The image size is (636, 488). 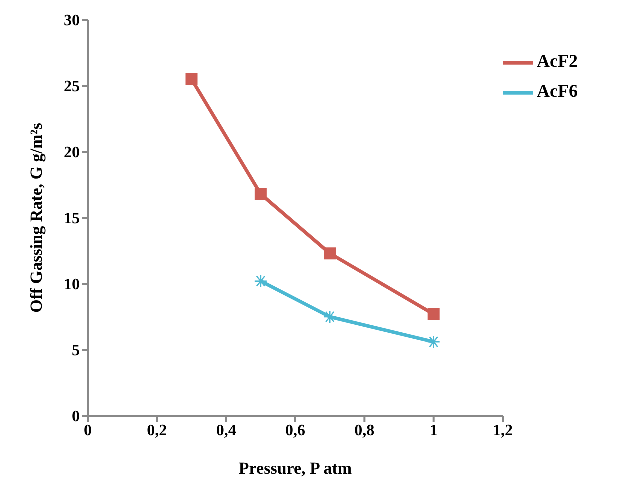 I want to click on x-tick-label: 0,2, so click(x=157, y=431).